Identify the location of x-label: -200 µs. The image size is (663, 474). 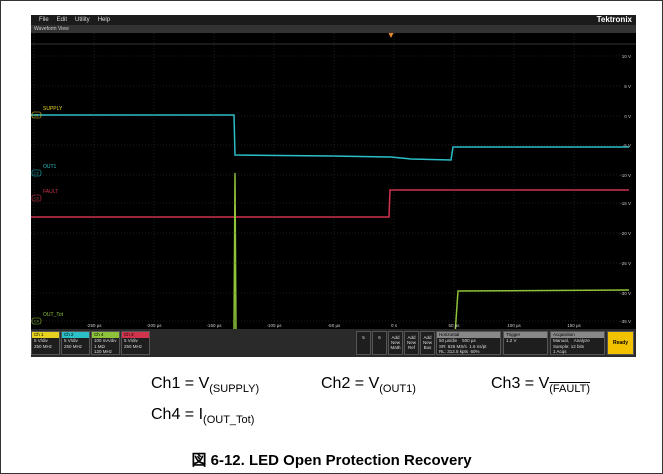
(154, 325).